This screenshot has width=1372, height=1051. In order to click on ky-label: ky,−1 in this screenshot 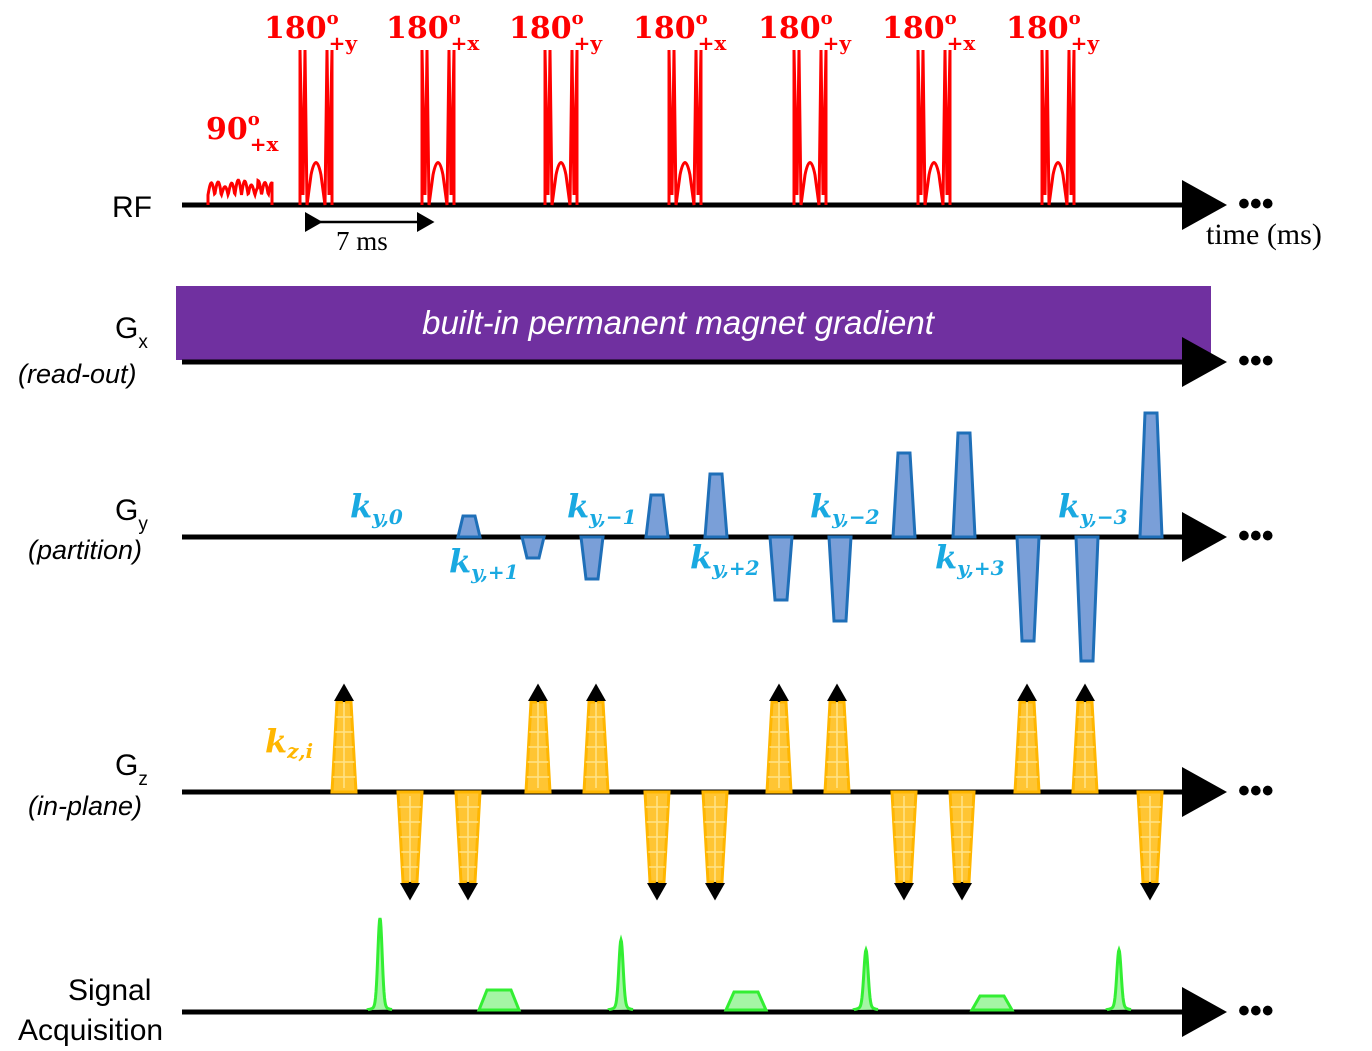, I will do `click(602, 508)`.